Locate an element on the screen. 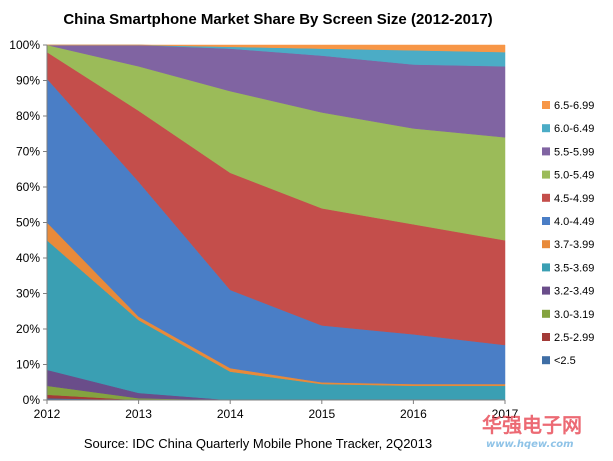 The height and width of the screenshot is (461, 613). y-tick-label: 100% is located at coordinates (24, 45).